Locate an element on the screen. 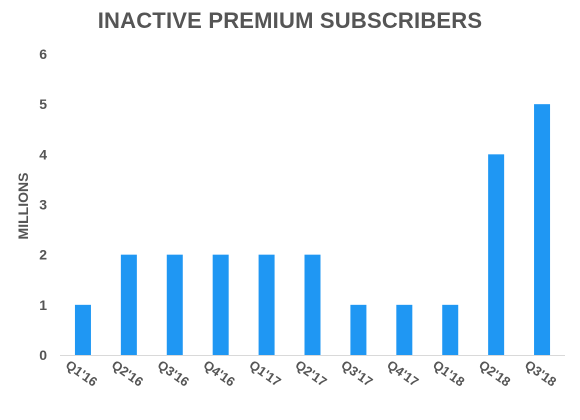  x-tick-label: Q3'17 is located at coordinates (356, 373).